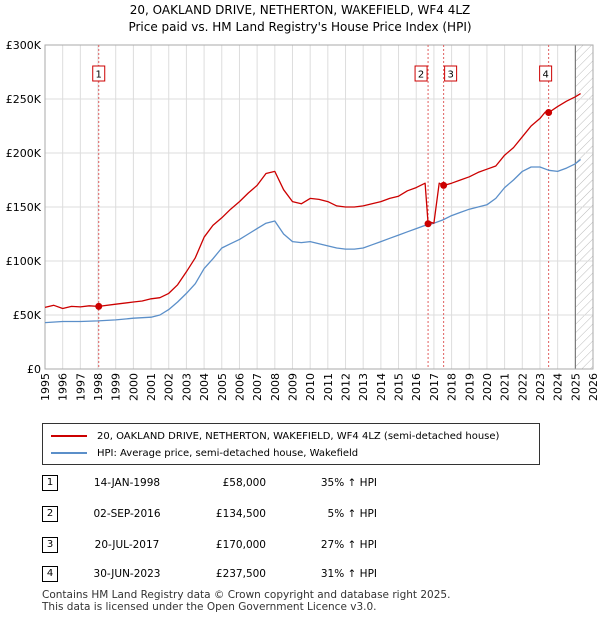 Image resolution: width=600 pixels, height=620 pixels. I want to click on x-tick-label: 2002, so click(169, 387).